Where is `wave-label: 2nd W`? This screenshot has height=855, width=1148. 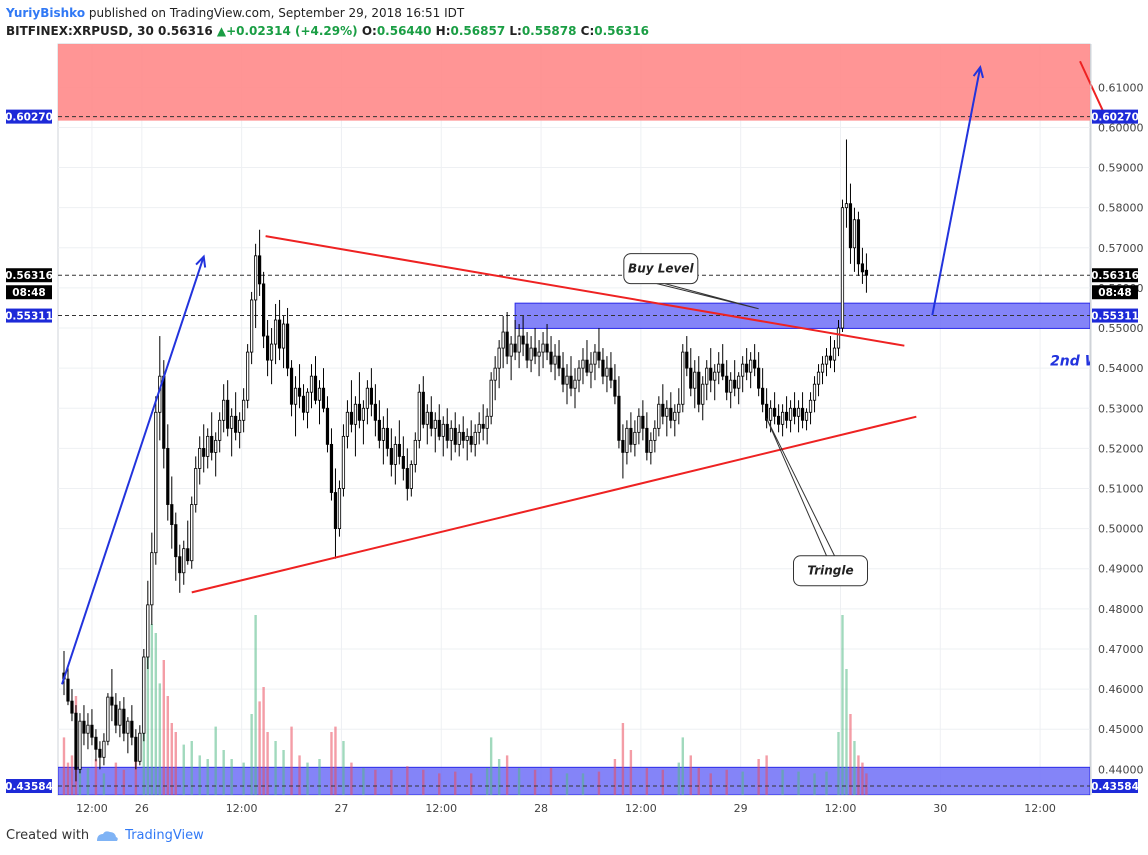
wave-label: 2nd W is located at coordinates (1075, 362).